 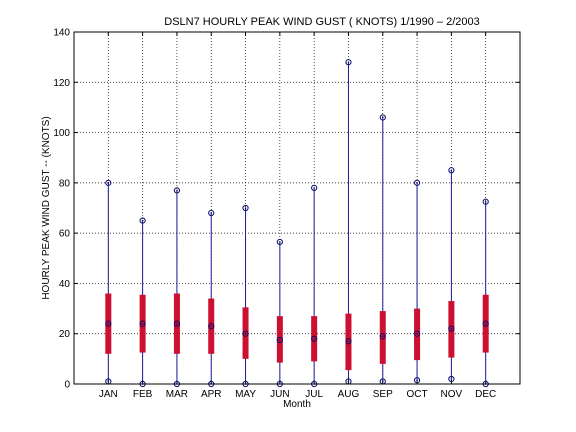 I want to click on y-tick-labels: 0 20 40 60 80 100 120 140, so click(x=61, y=209).